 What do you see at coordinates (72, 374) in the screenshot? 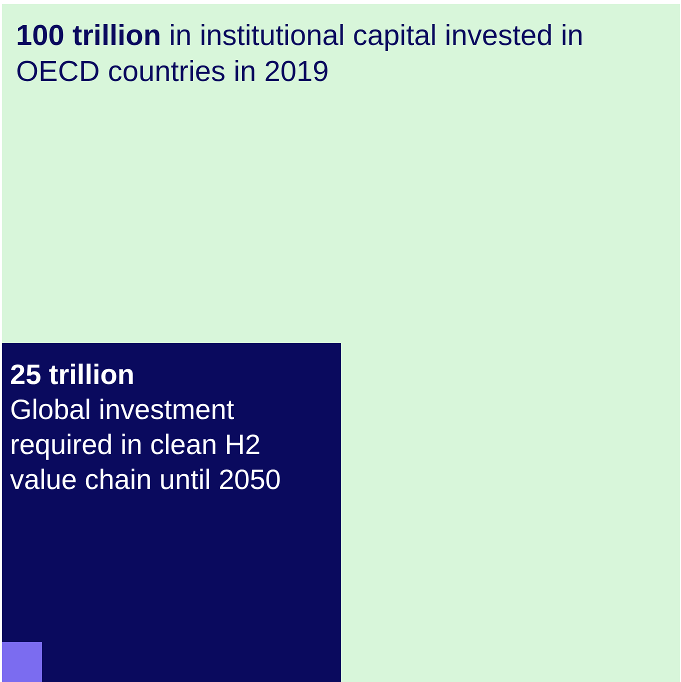
I see `data-label: 25 trillion` at bounding box center [72, 374].